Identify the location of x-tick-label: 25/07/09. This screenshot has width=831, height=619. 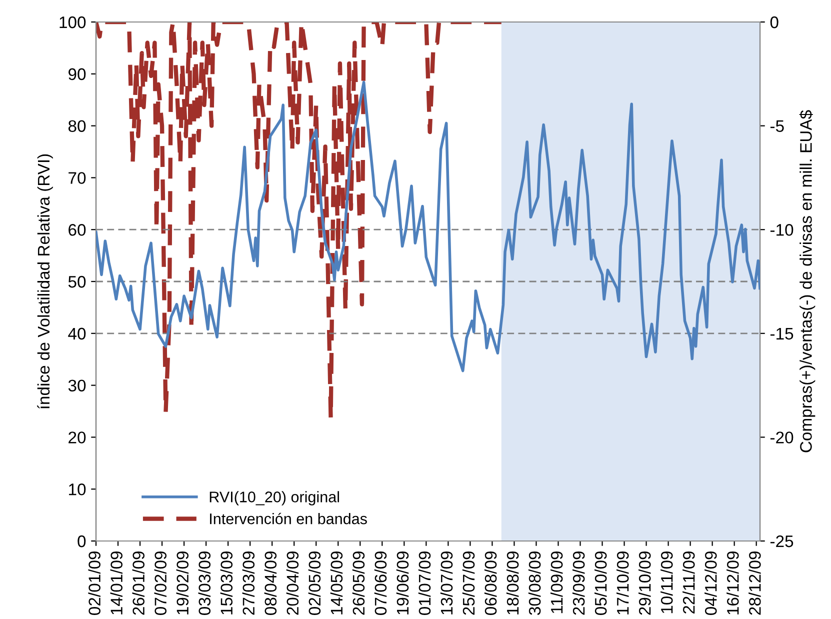
(468, 583).